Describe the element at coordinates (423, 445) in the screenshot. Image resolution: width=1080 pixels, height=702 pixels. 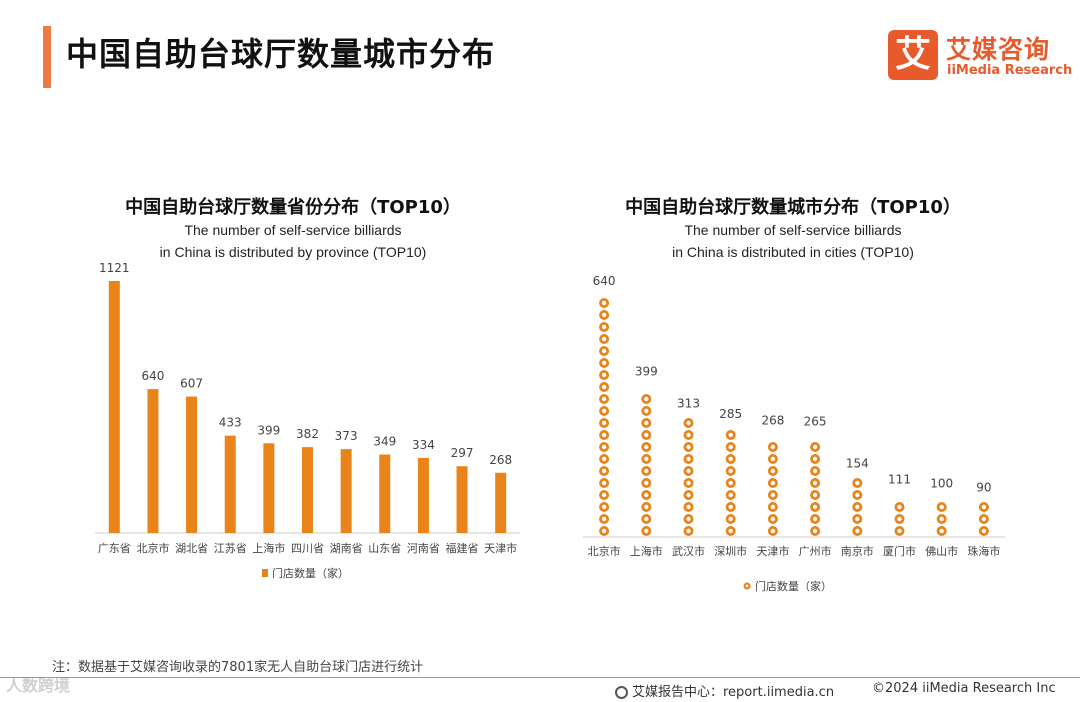
I see `data-label: 334` at that location.